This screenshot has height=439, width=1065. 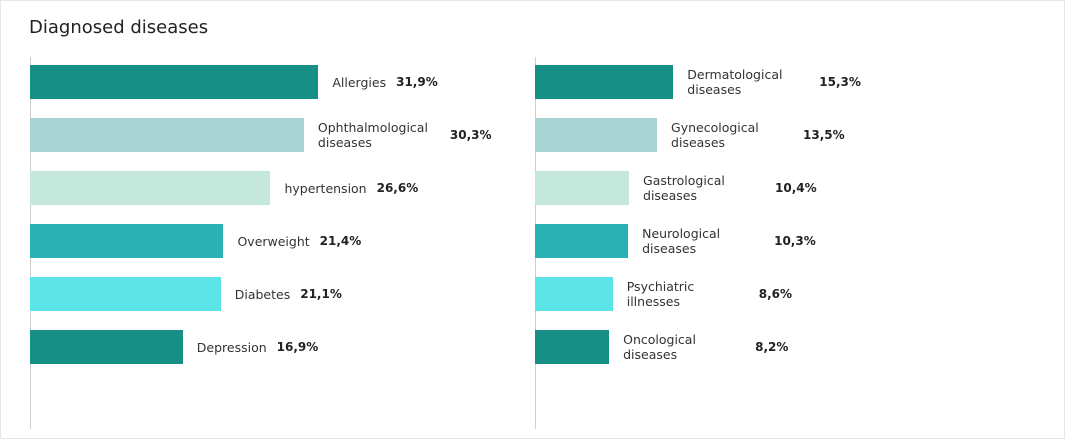 What do you see at coordinates (735, 82) in the screenshot?
I see `category-label: Dermatological diseases` at bounding box center [735, 82].